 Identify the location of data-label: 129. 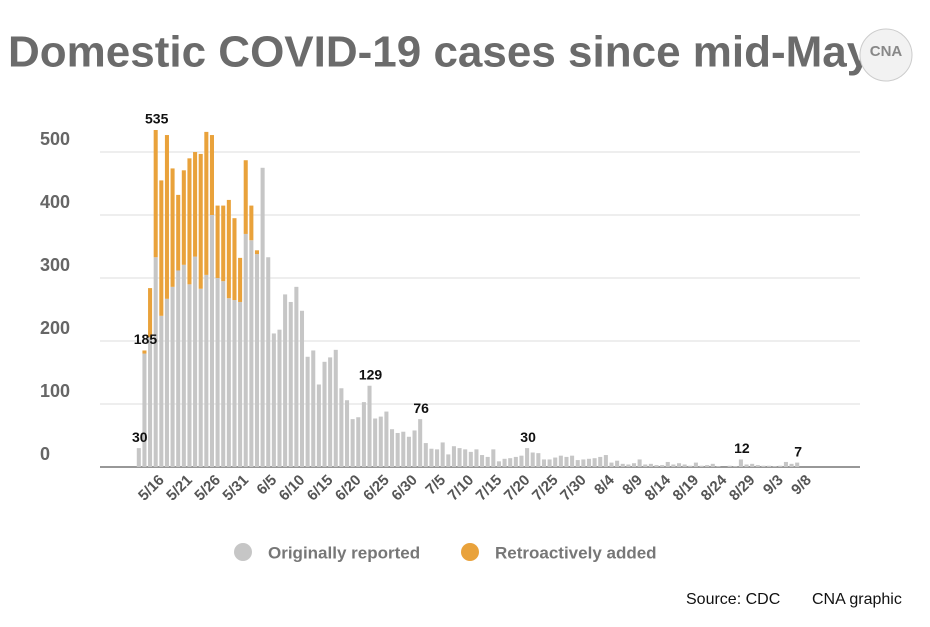
(371, 374).